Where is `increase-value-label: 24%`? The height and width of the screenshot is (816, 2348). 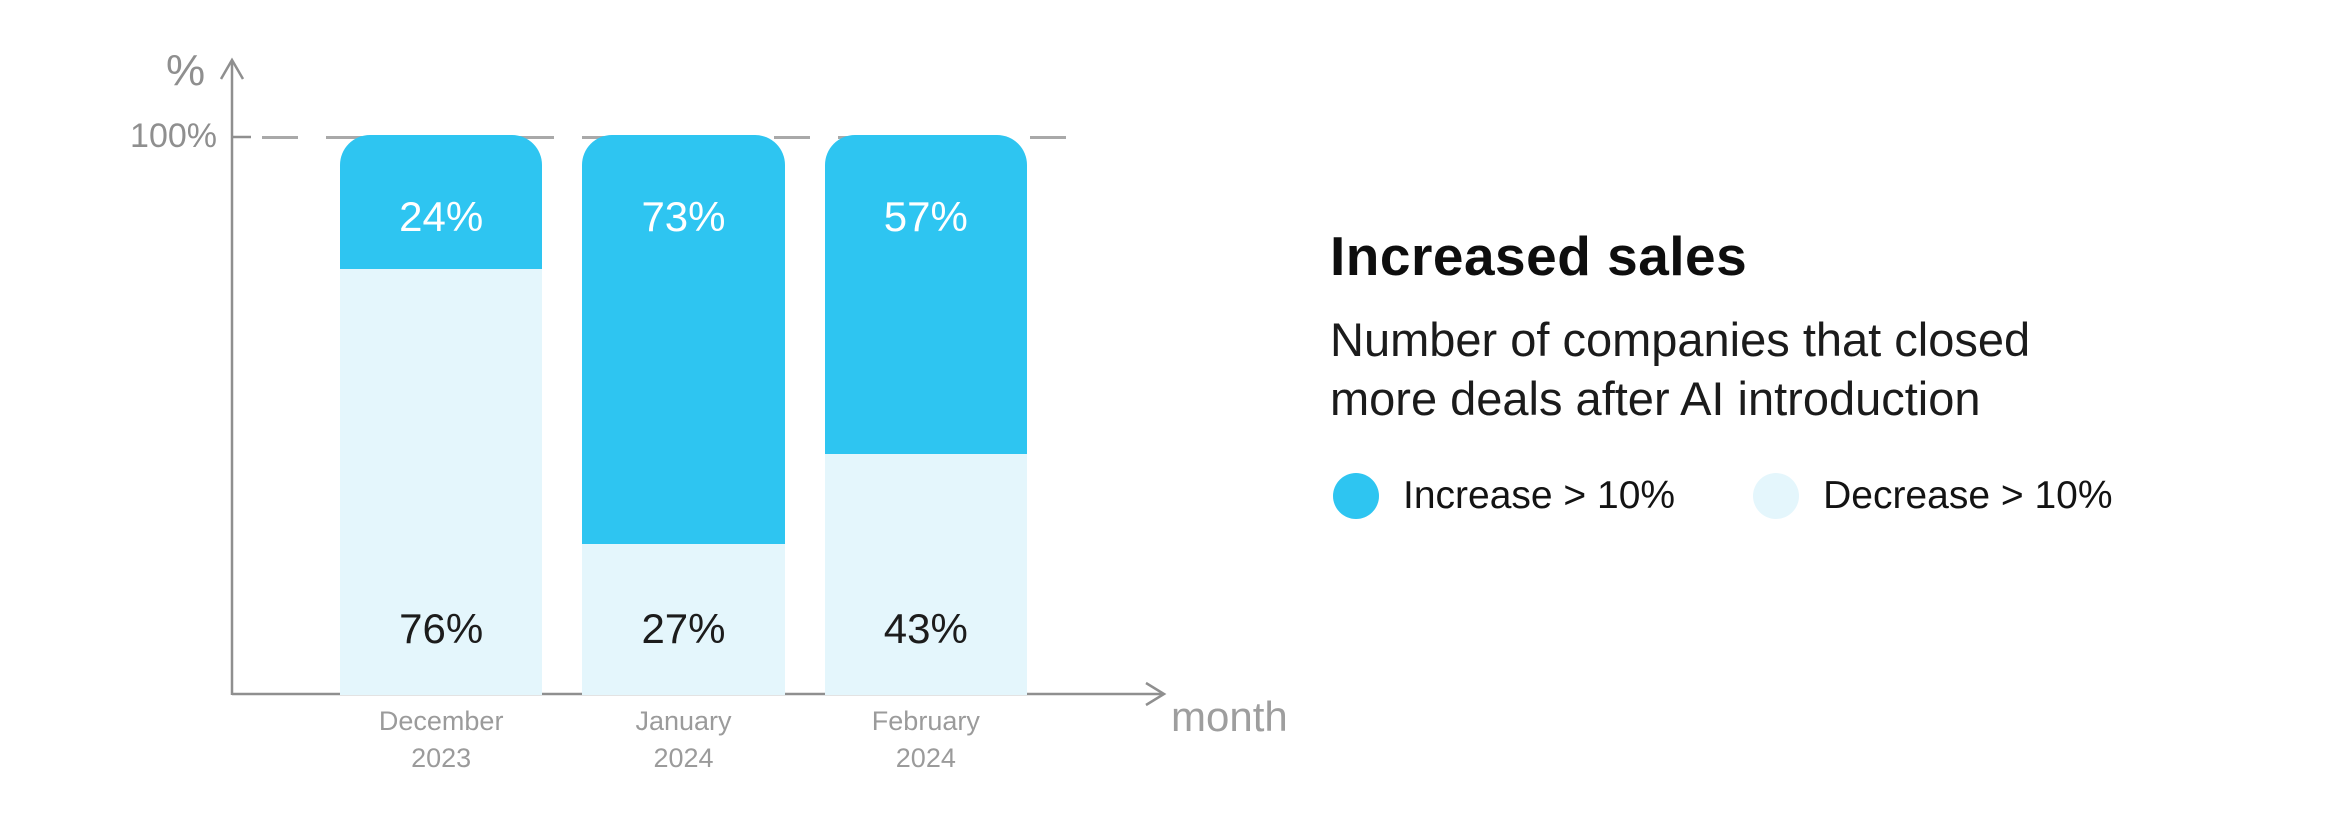 increase-value-label: 24% is located at coordinates (441, 216).